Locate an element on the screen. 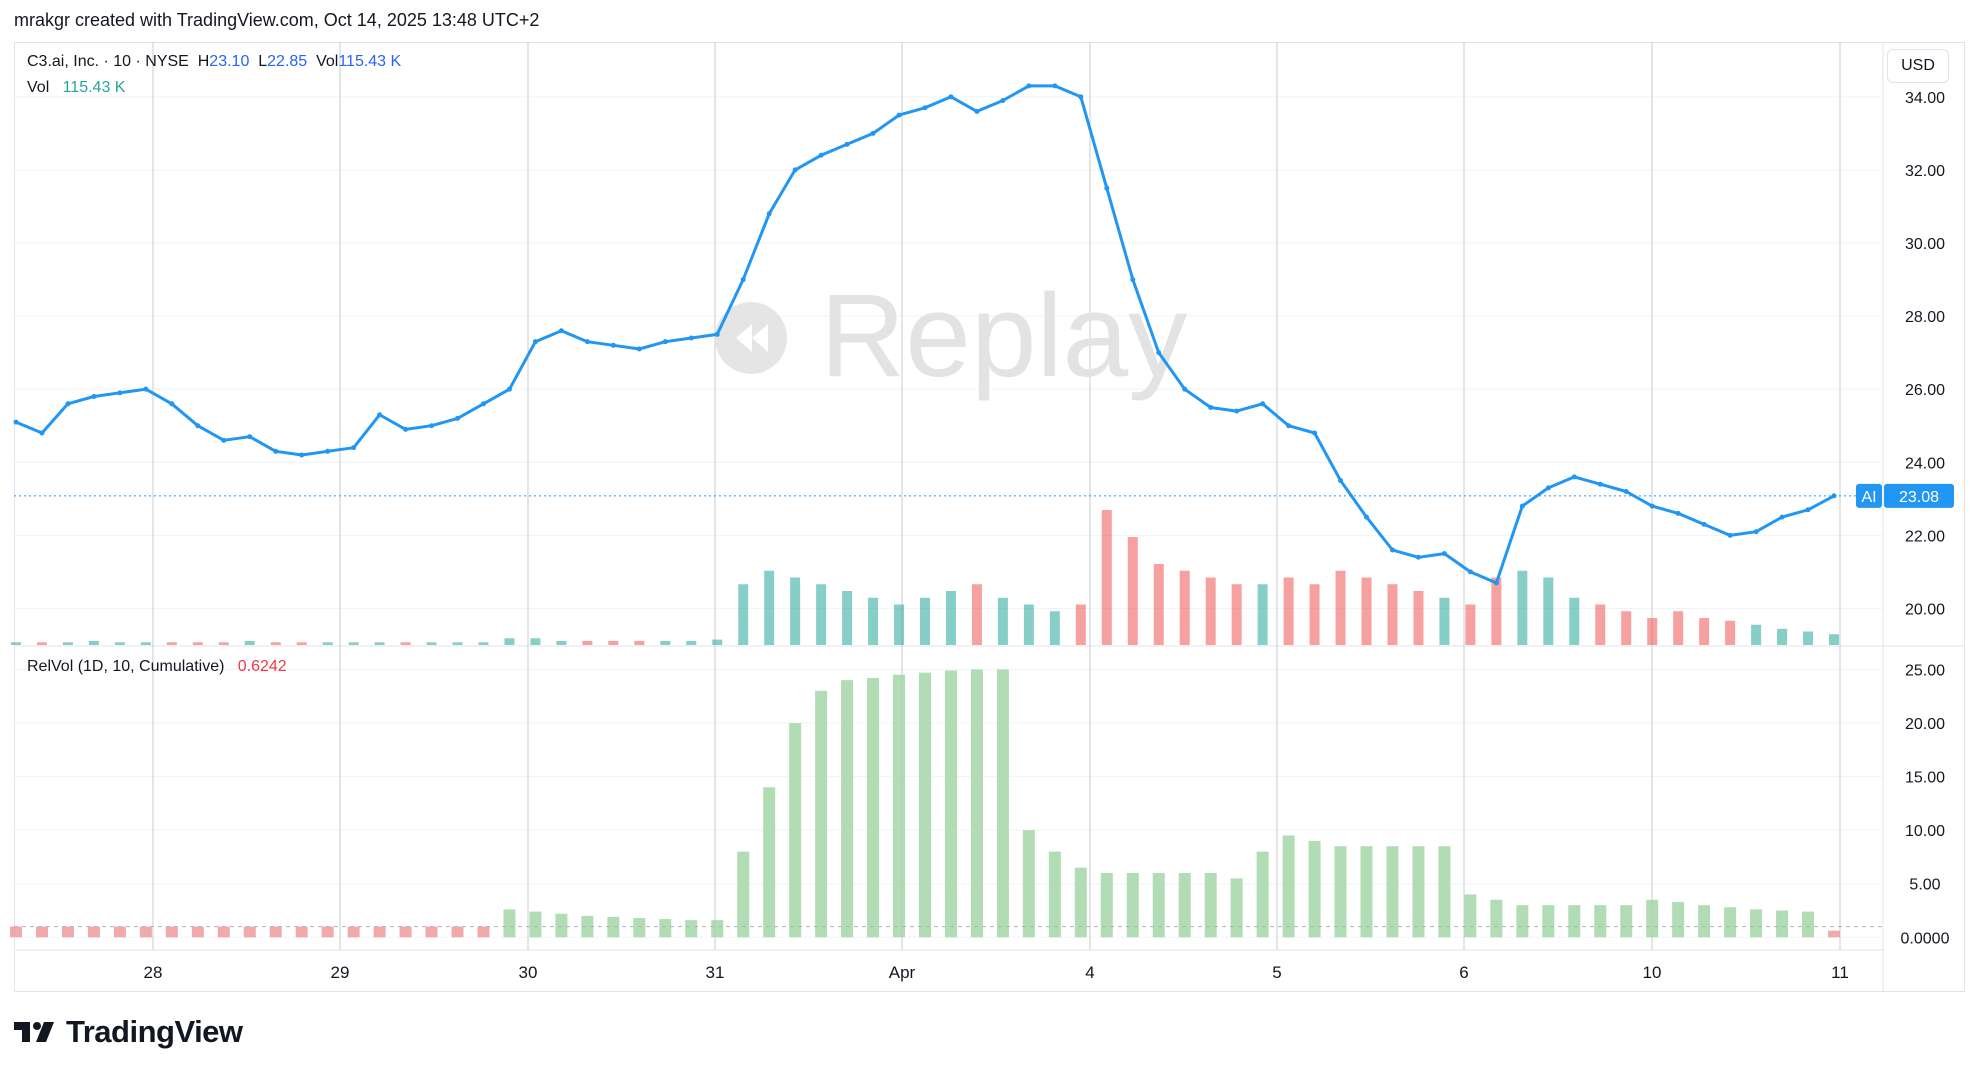 The image size is (1977, 1079). relvol-tick-label: 10.00 is located at coordinates (1925, 831).